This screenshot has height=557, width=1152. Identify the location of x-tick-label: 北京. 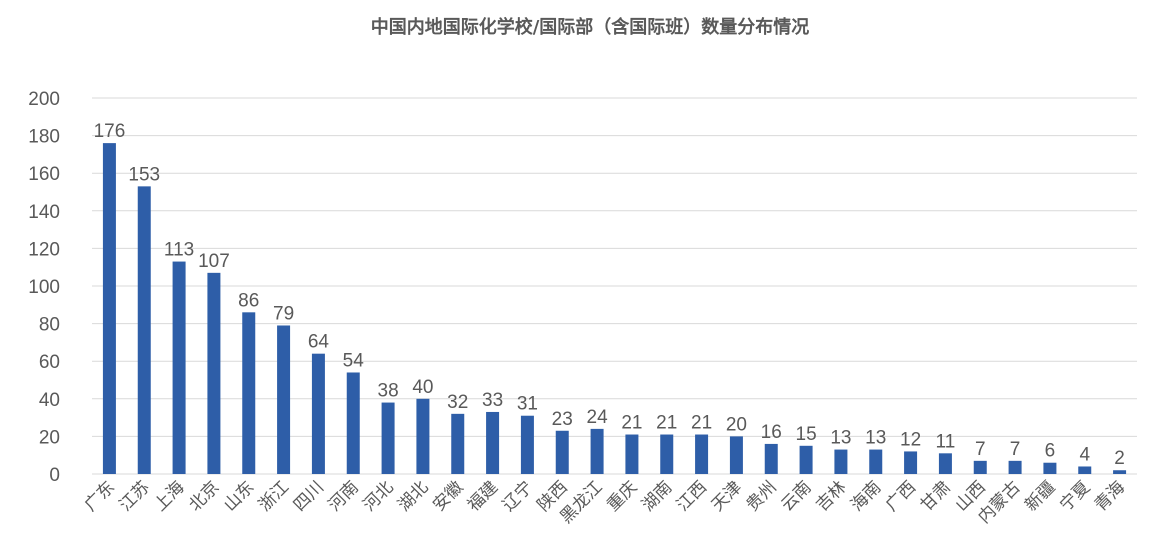
(204, 496).